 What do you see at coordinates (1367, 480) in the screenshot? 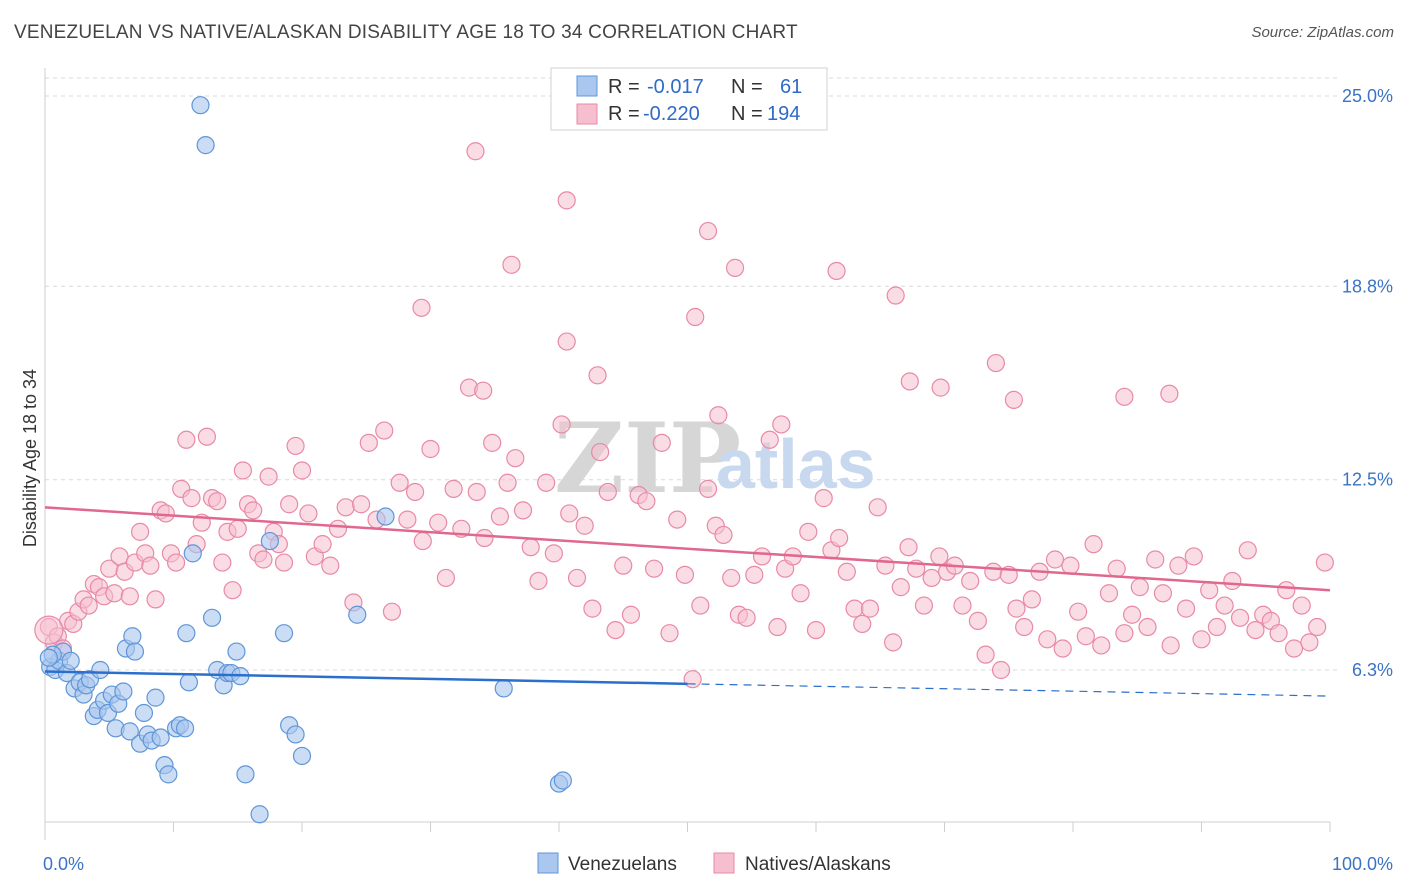
I see `y-tick-label-1: 12.5%` at bounding box center [1367, 480].